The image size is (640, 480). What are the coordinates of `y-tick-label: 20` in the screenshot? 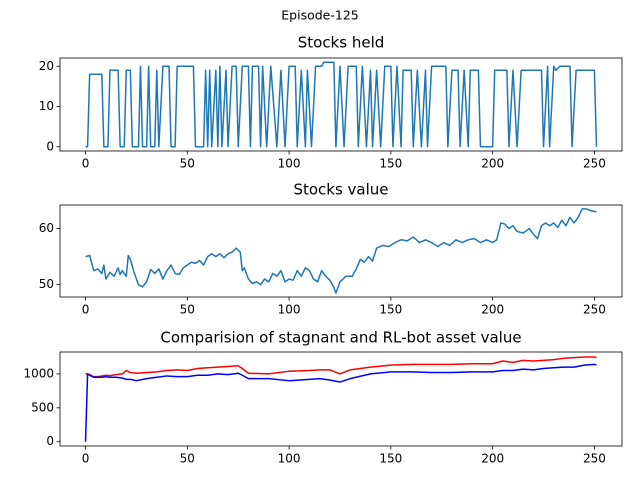 It's located at (46, 66).